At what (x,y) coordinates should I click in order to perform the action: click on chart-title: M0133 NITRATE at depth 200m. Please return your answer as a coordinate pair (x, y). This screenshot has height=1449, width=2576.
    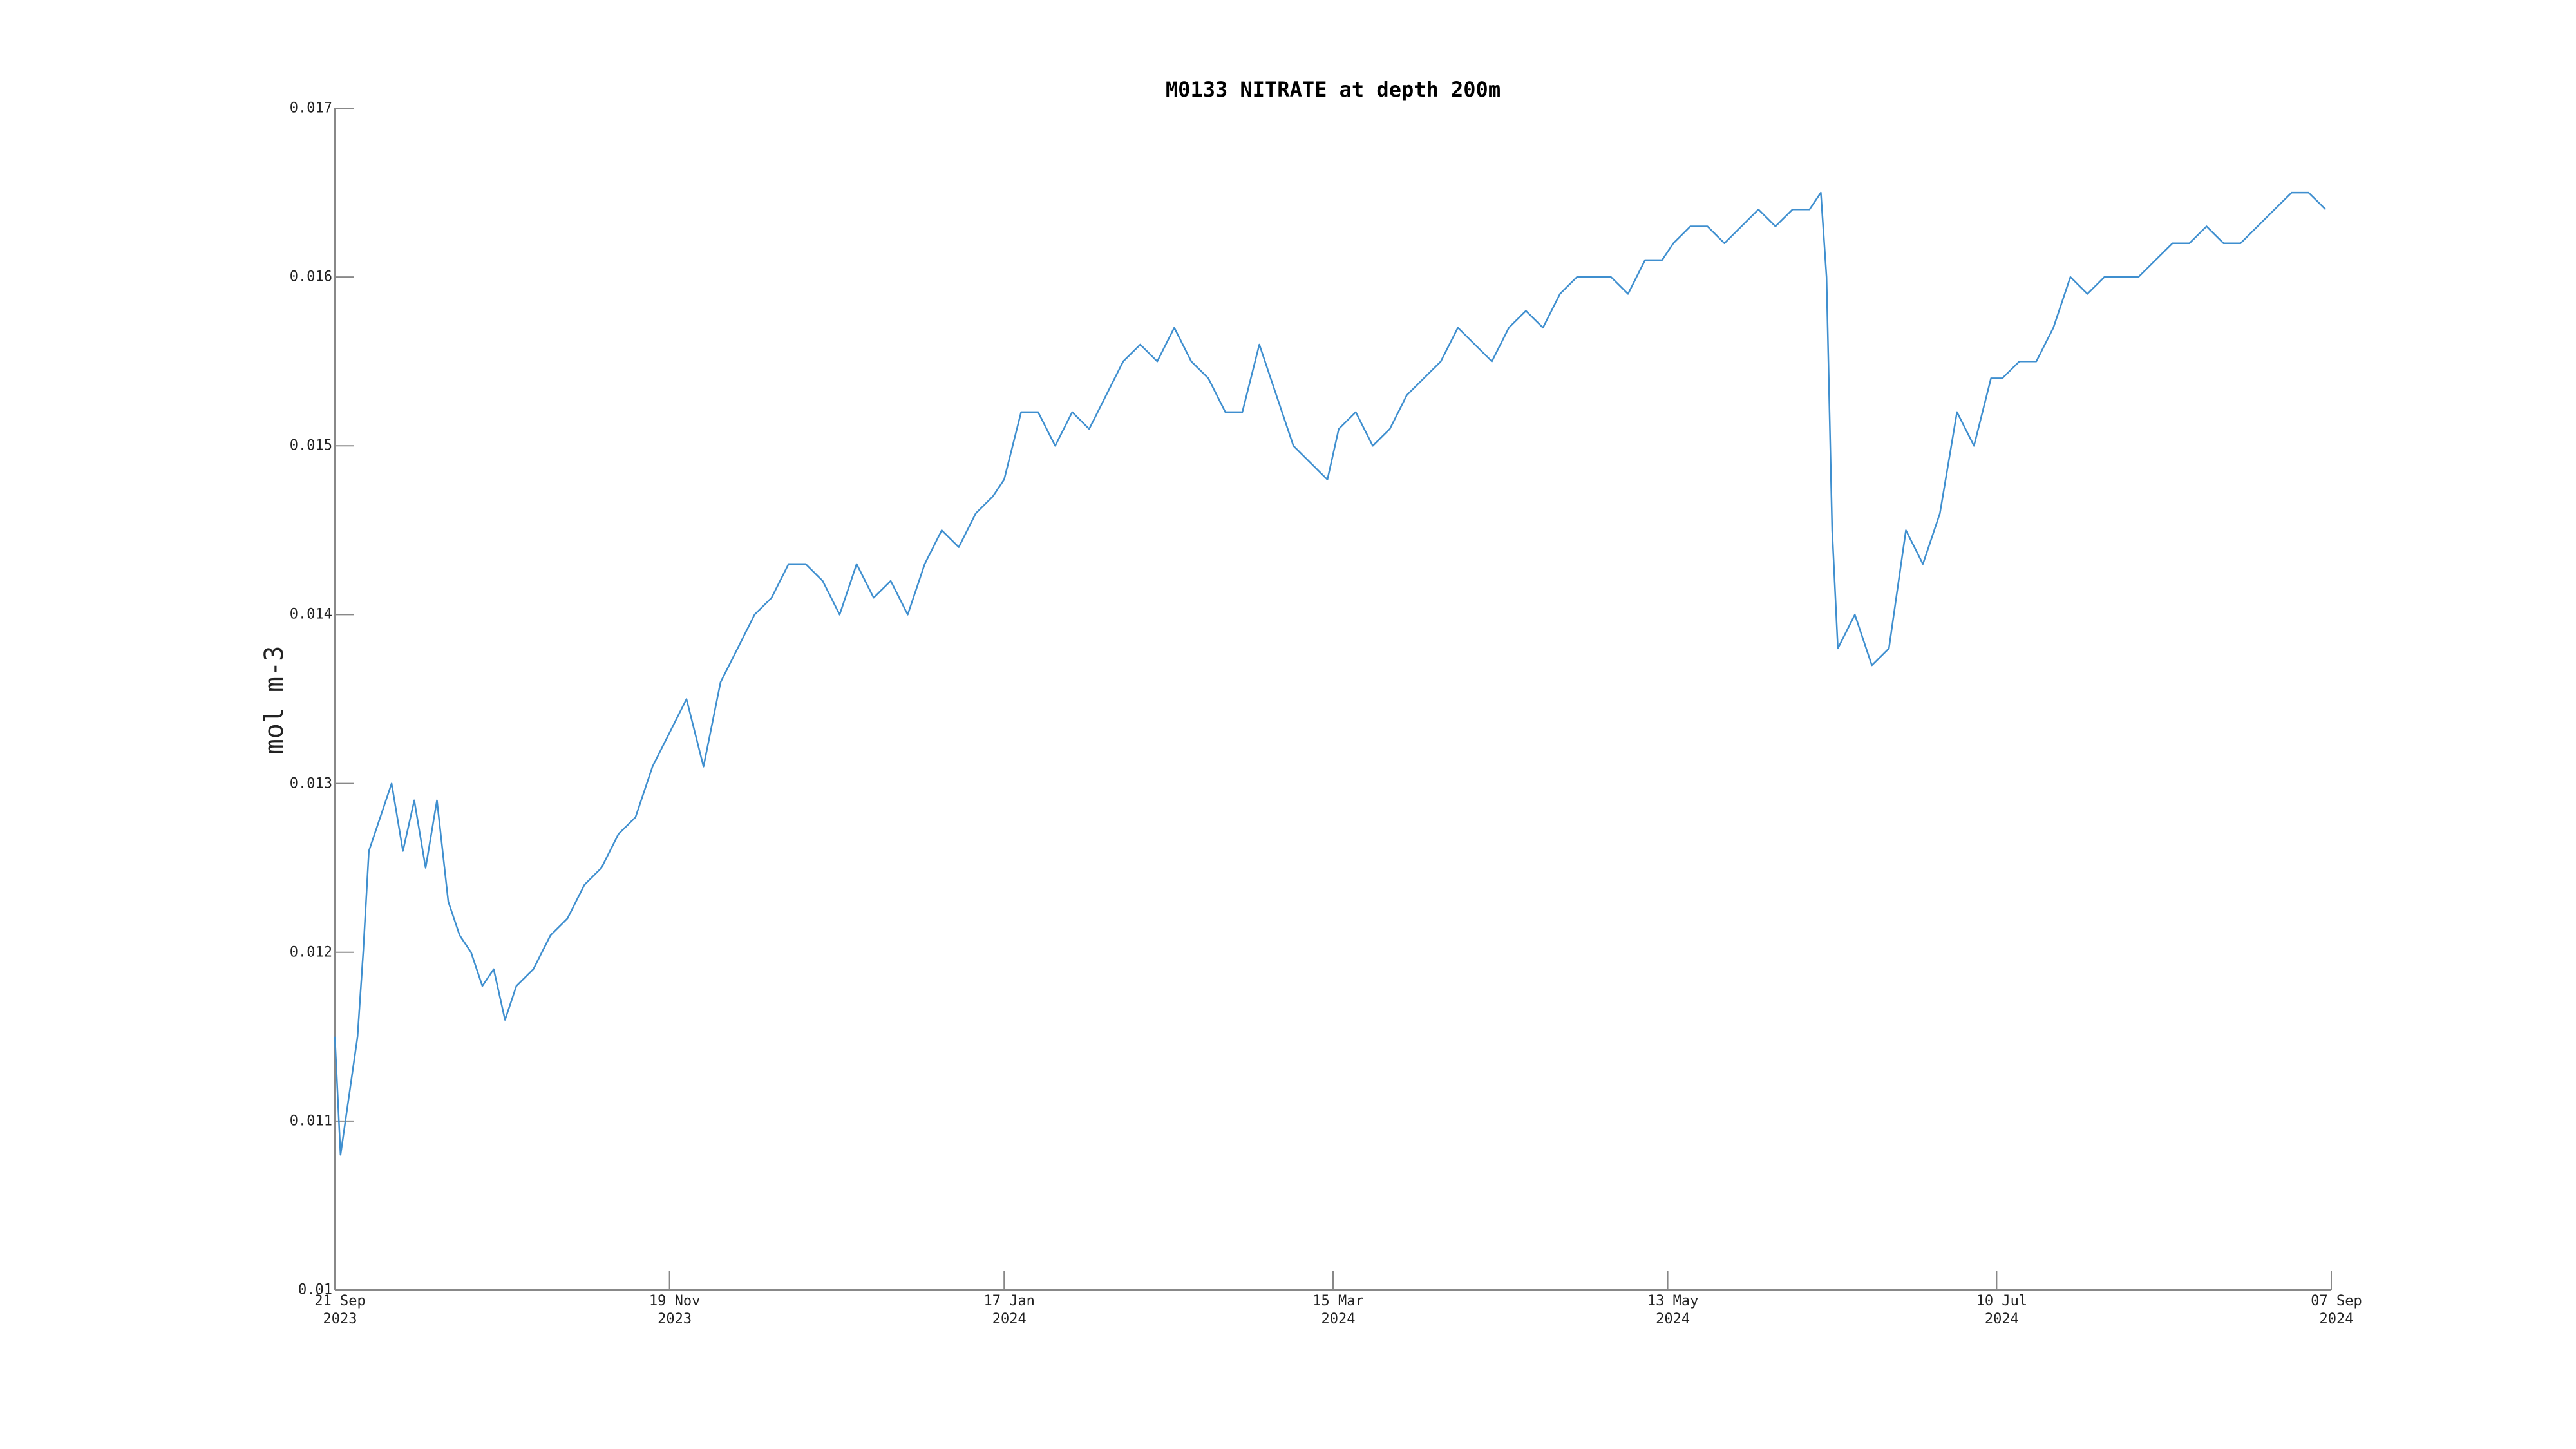
    Looking at the image, I should click on (1333, 89).